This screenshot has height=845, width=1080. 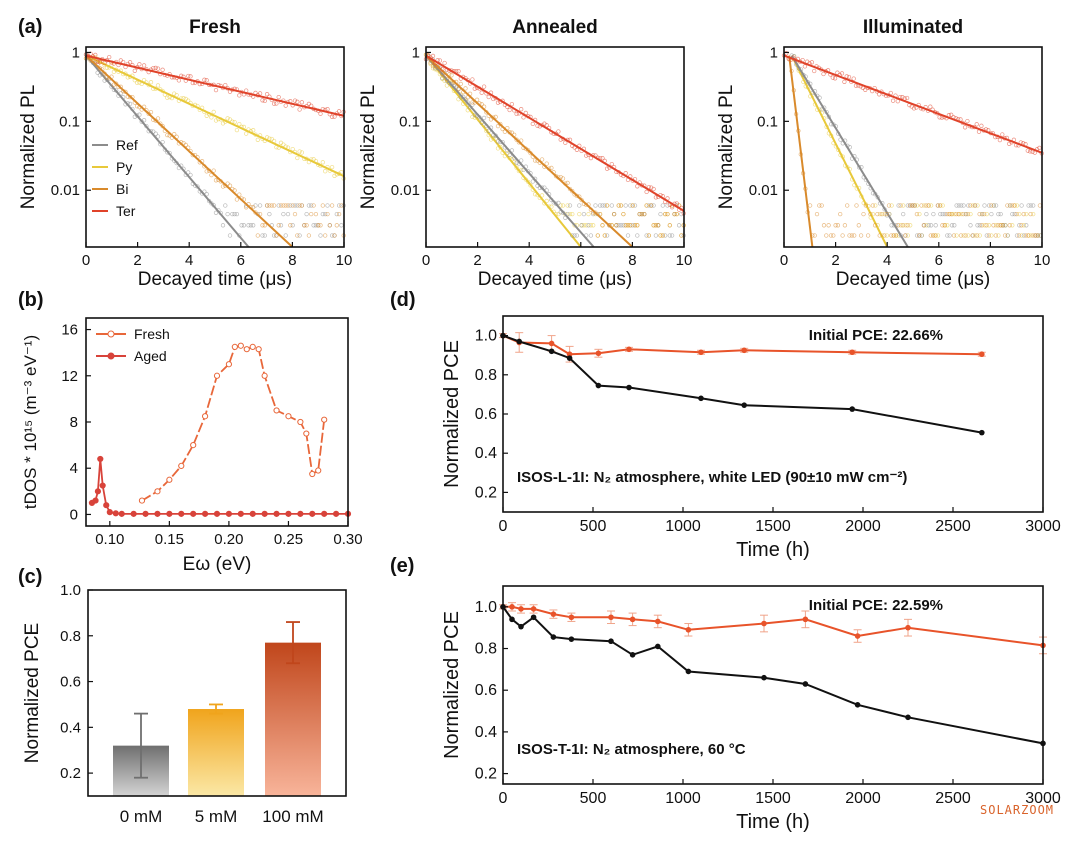 I want to click on legend-label-aged: Aged, so click(x=150, y=356).